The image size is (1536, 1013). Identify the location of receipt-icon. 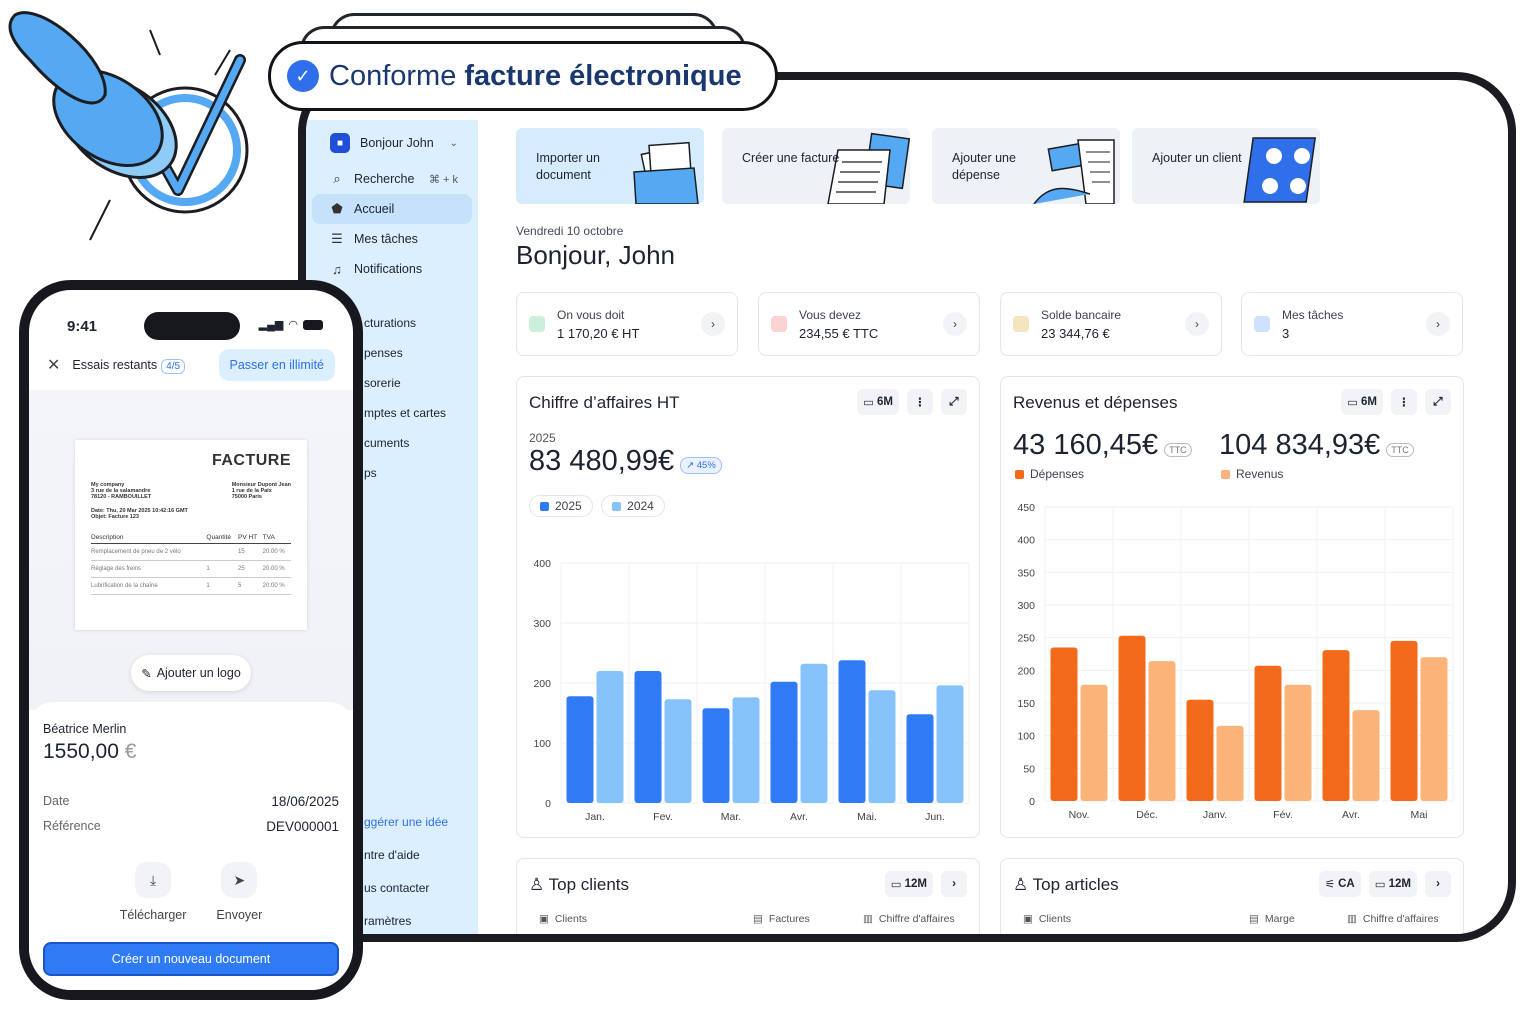
(1074, 171).